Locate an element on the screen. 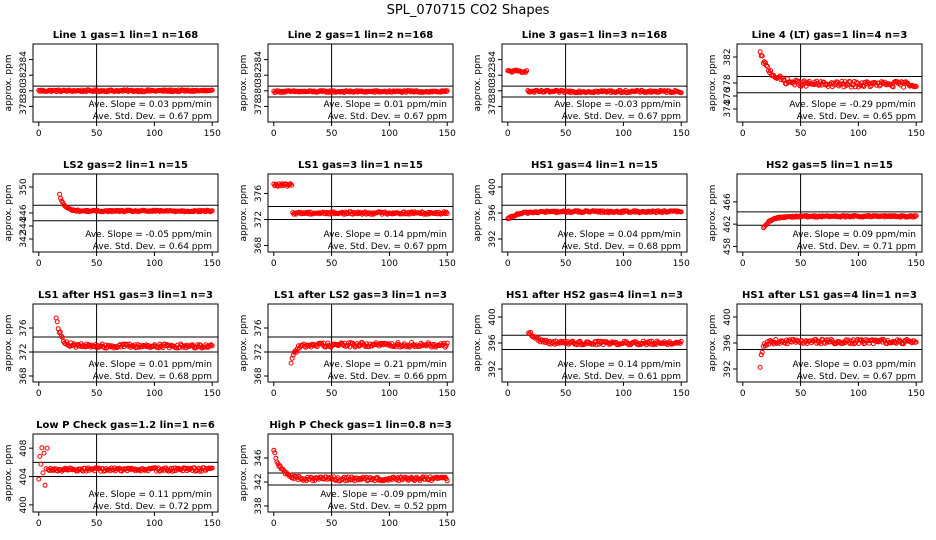 This screenshot has height=540, width=936. panel-title: Line 3 gas=1 lin=3 n=168 is located at coordinates (595, 35).